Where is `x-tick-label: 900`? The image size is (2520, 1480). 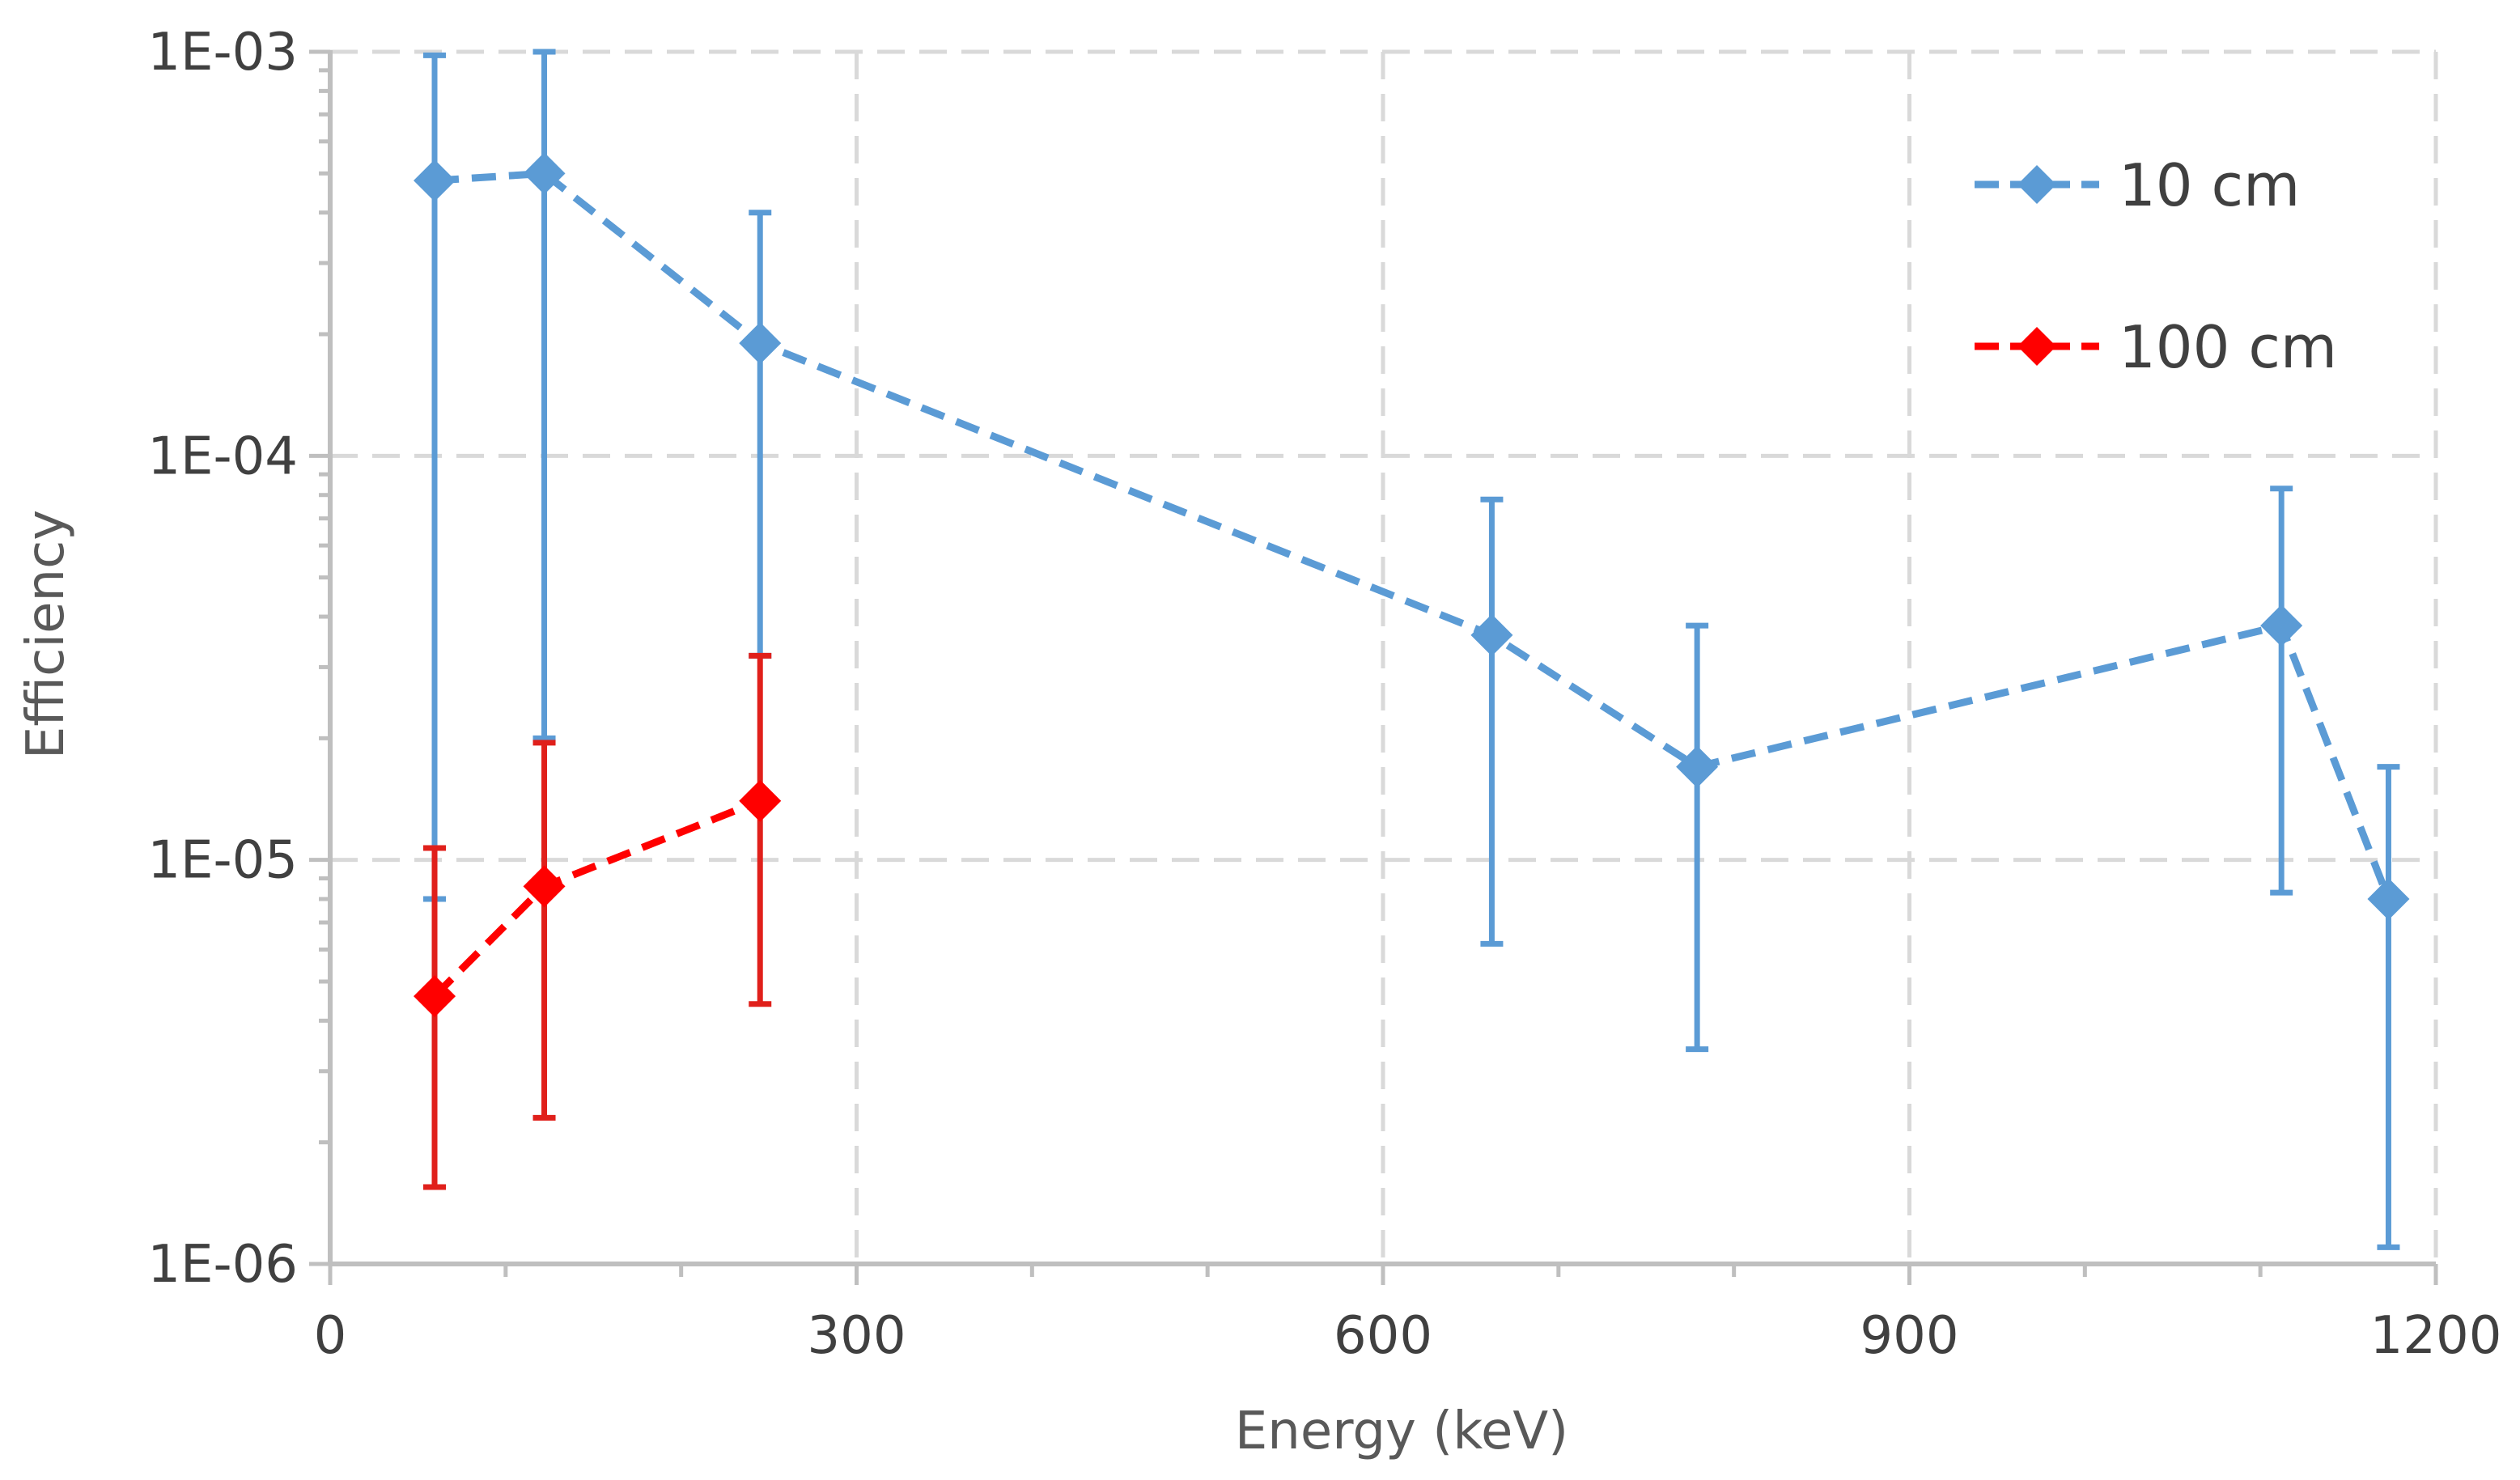
x-tick-label: 900 is located at coordinates (1909, 1336).